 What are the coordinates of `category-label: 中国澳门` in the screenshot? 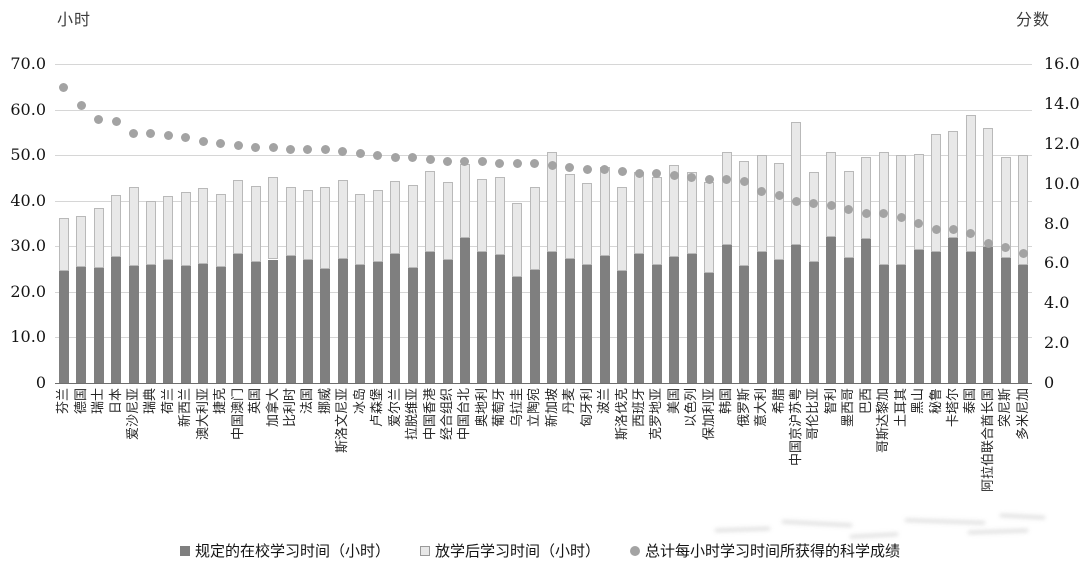 It's located at (238, 414).